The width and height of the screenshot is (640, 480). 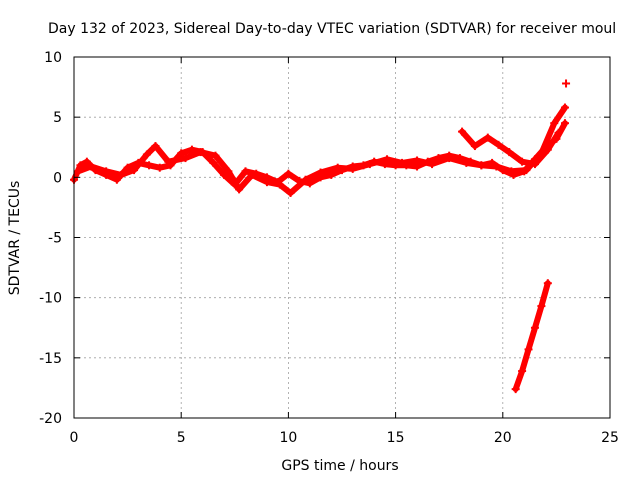 What do you see at coordinates (339, 466) in the screenshot?
I see `x-axis-title: GPS time / hours` at bounding box center [339, 466].